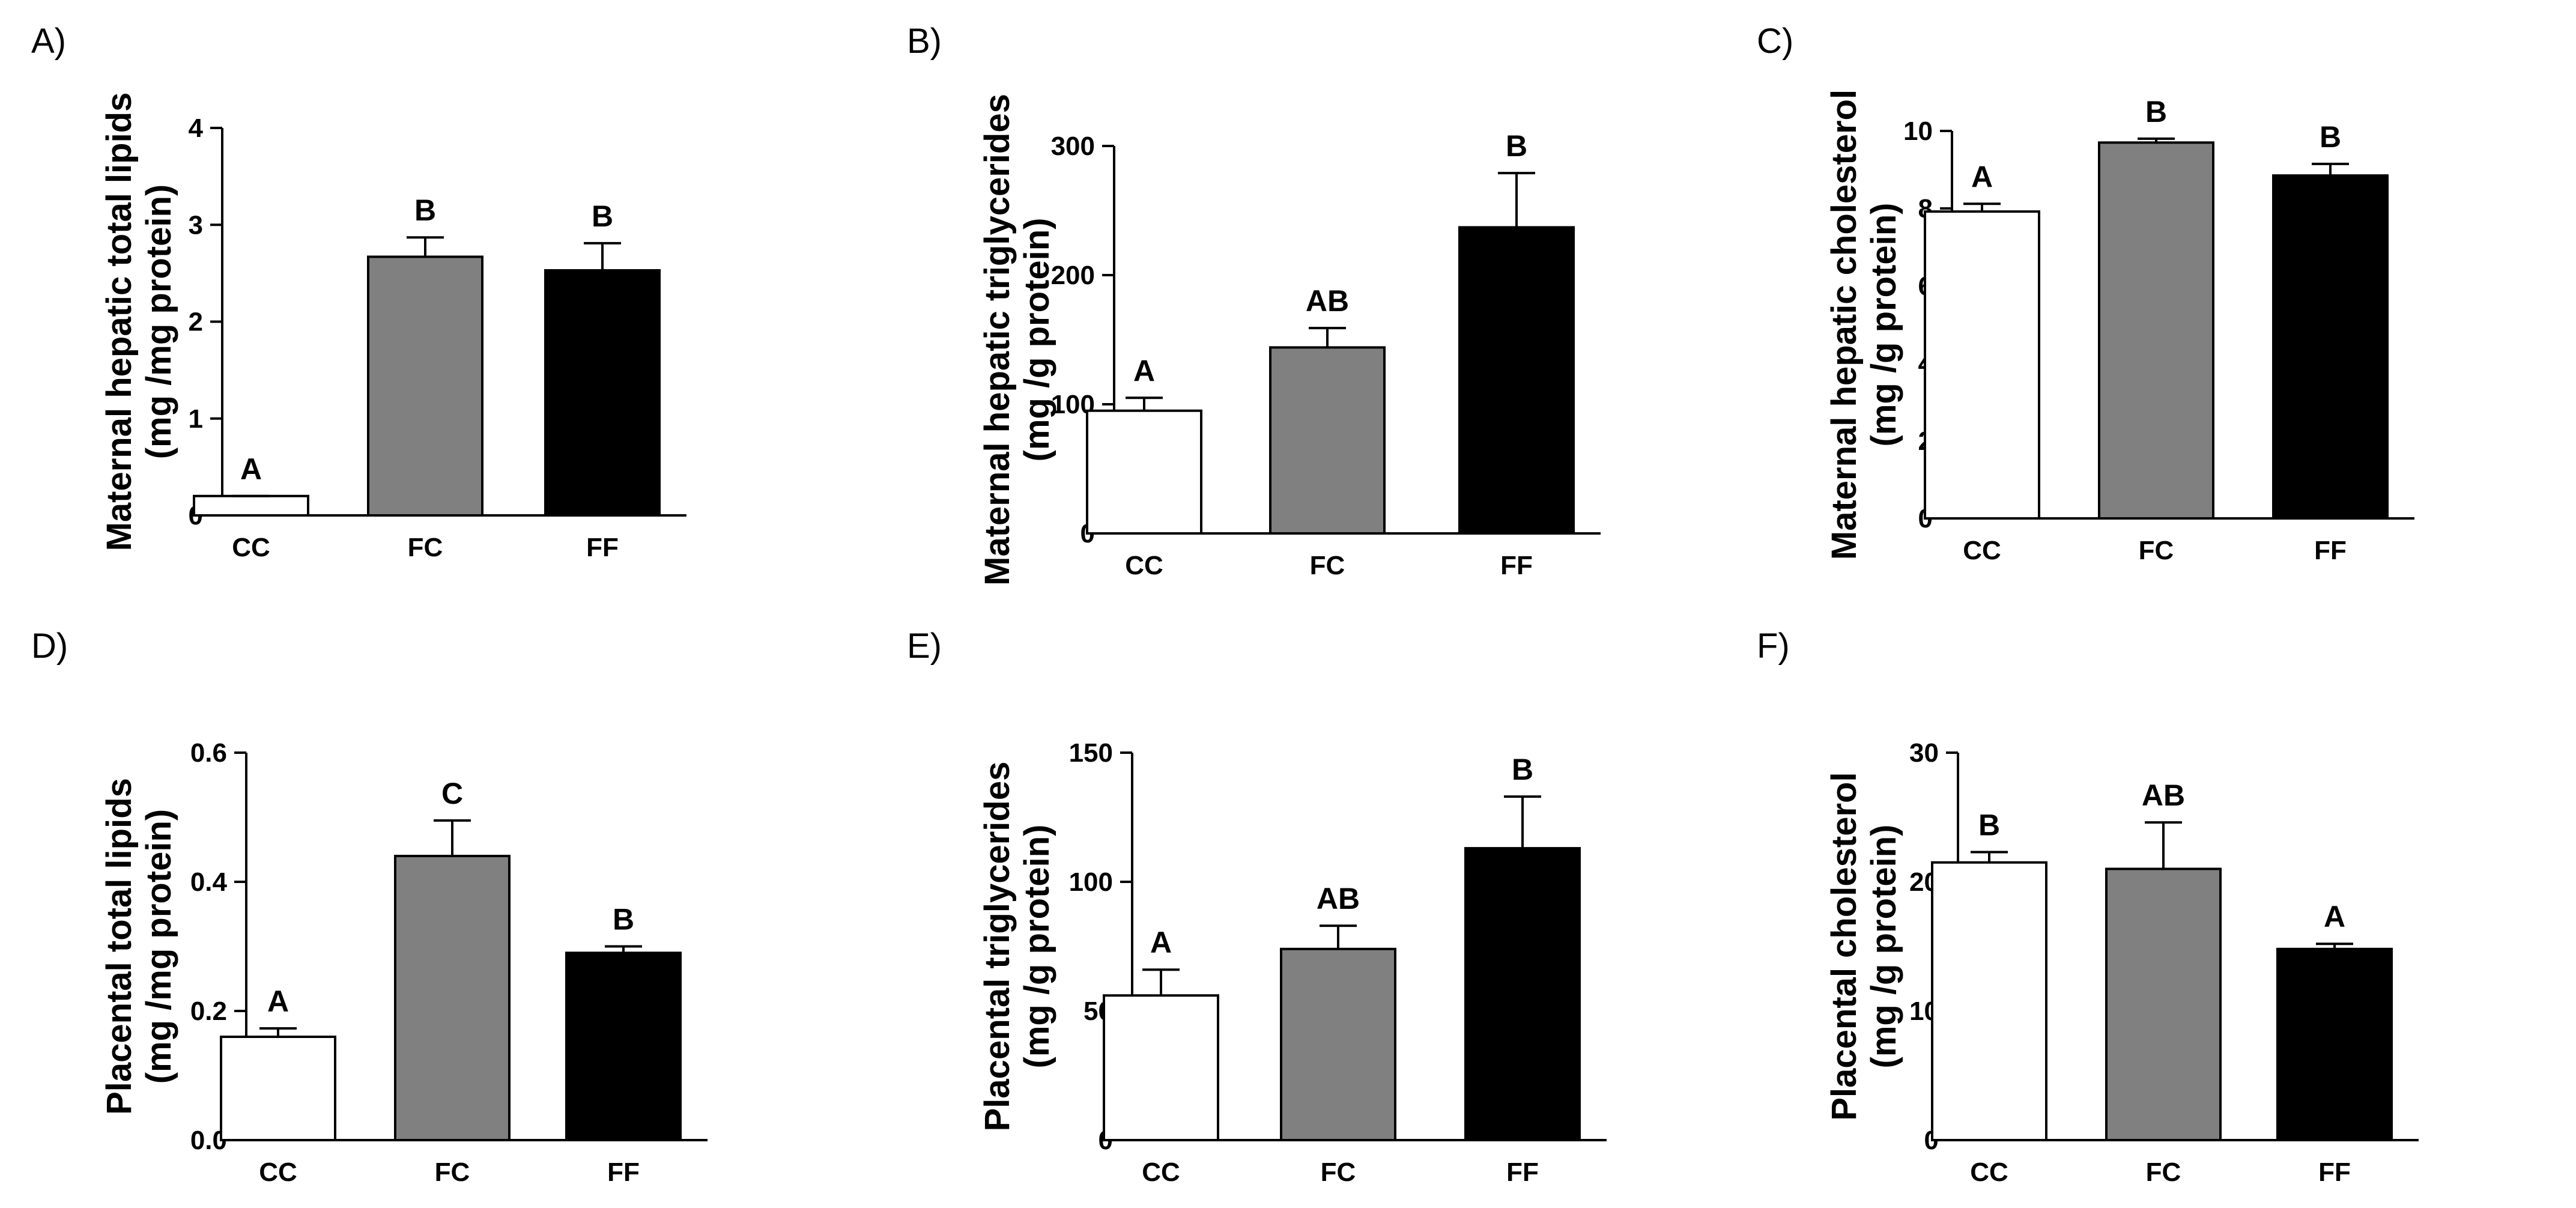 The width and height of the screenshot is (2576, 1208). What do you see at coordinates (924, 646) in the screenshot?
I see `panel-label: E)` at bounding box center [924, 646].